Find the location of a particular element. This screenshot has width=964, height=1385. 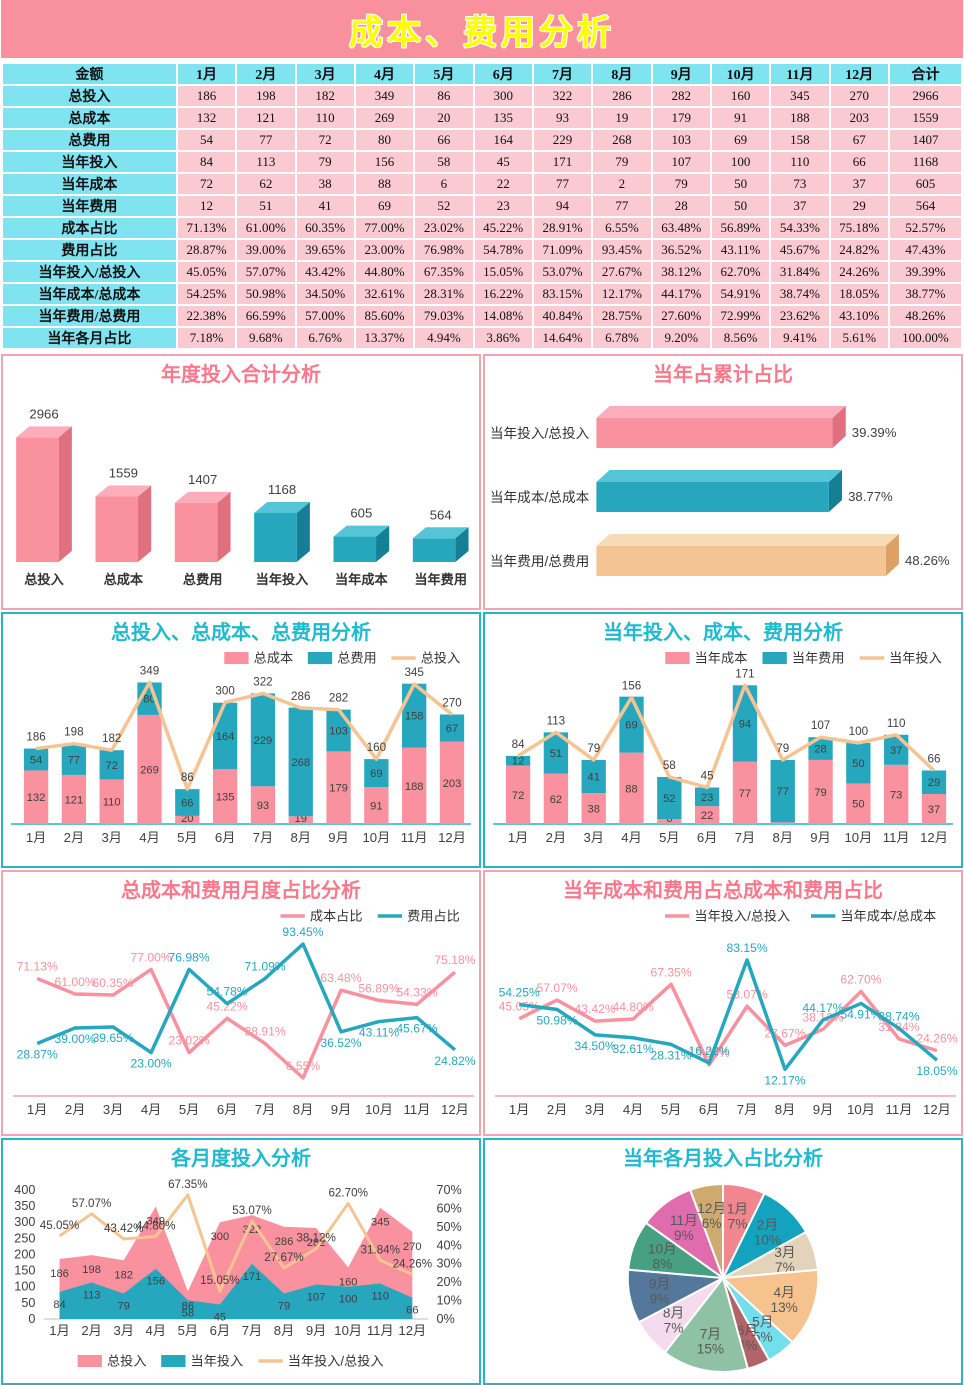

table-cell: 75.18% is located at coordinates (859, 228).